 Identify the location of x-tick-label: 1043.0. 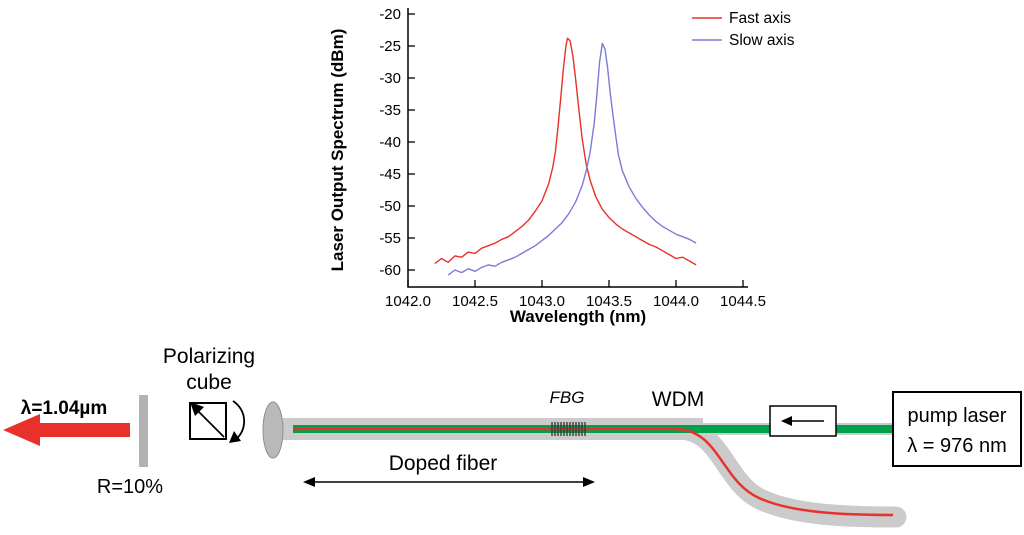
(542, 301).